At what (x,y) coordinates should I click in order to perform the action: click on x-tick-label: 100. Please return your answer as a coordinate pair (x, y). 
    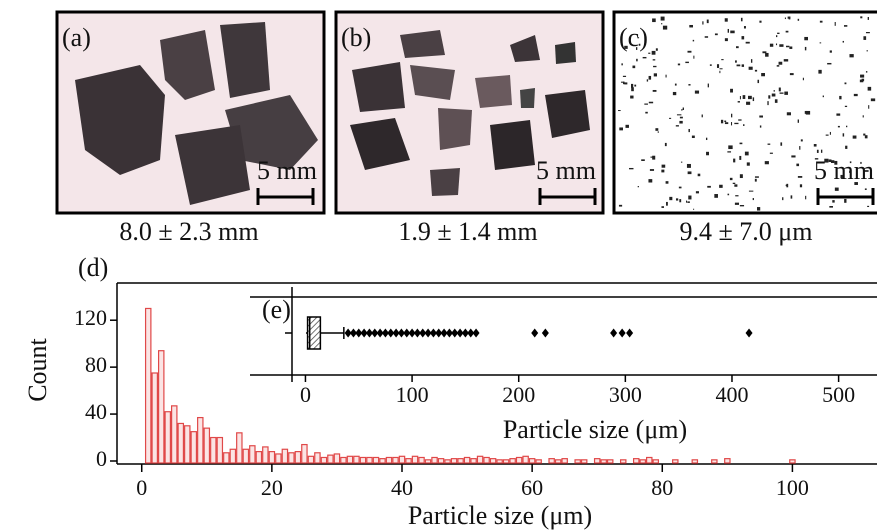
    Looking at the image, I should click on (792, 487).